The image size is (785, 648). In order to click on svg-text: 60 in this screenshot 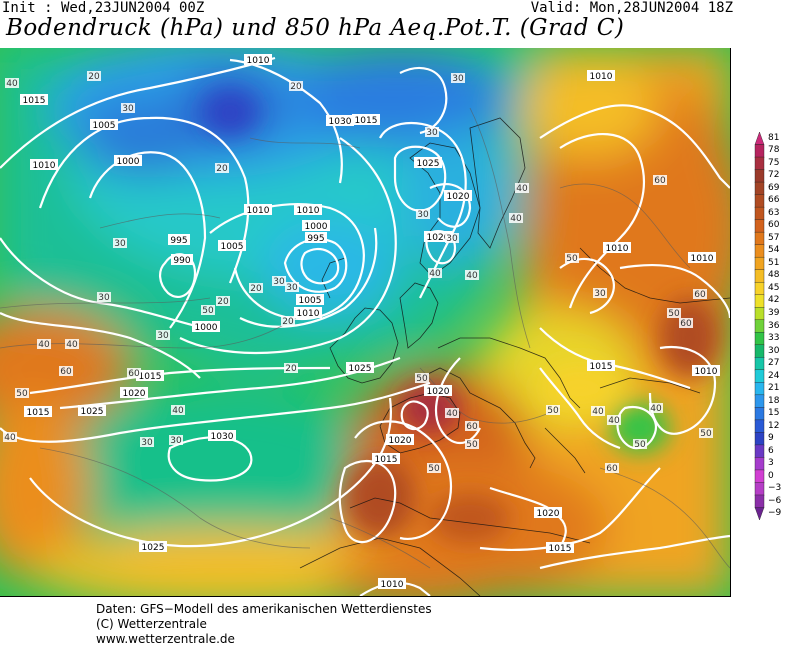, I will do `click(134, 374)`.